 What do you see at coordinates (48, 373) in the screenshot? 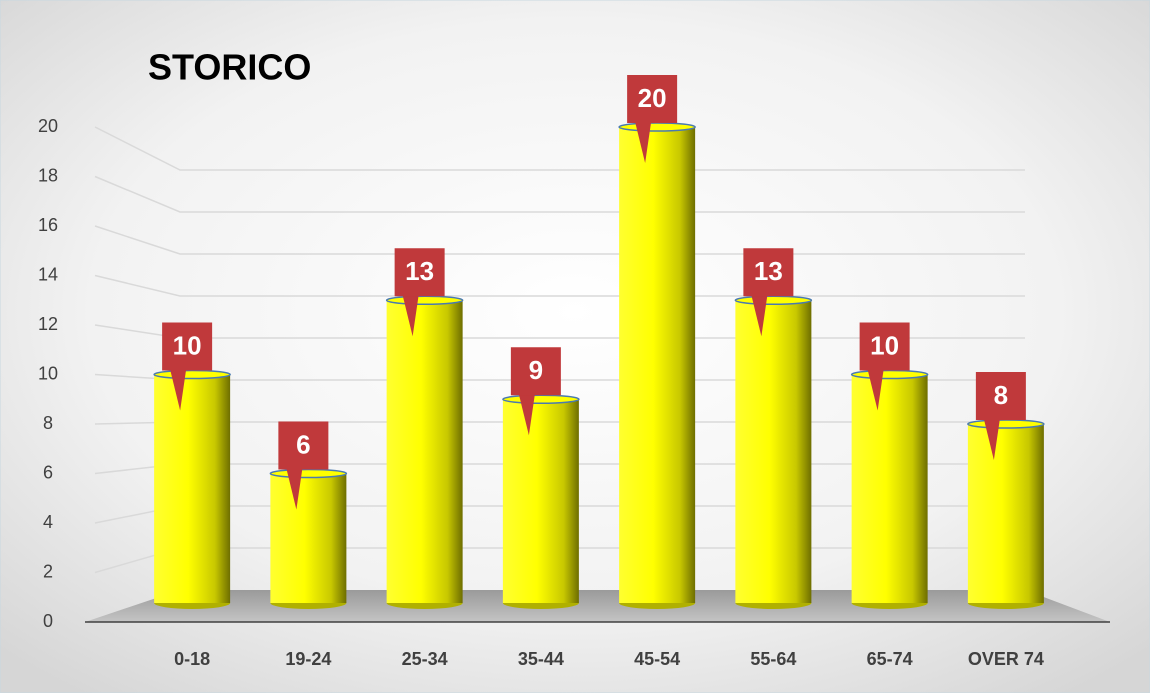
I see `y-tick-label: 10` at bounding box center [48, 373].